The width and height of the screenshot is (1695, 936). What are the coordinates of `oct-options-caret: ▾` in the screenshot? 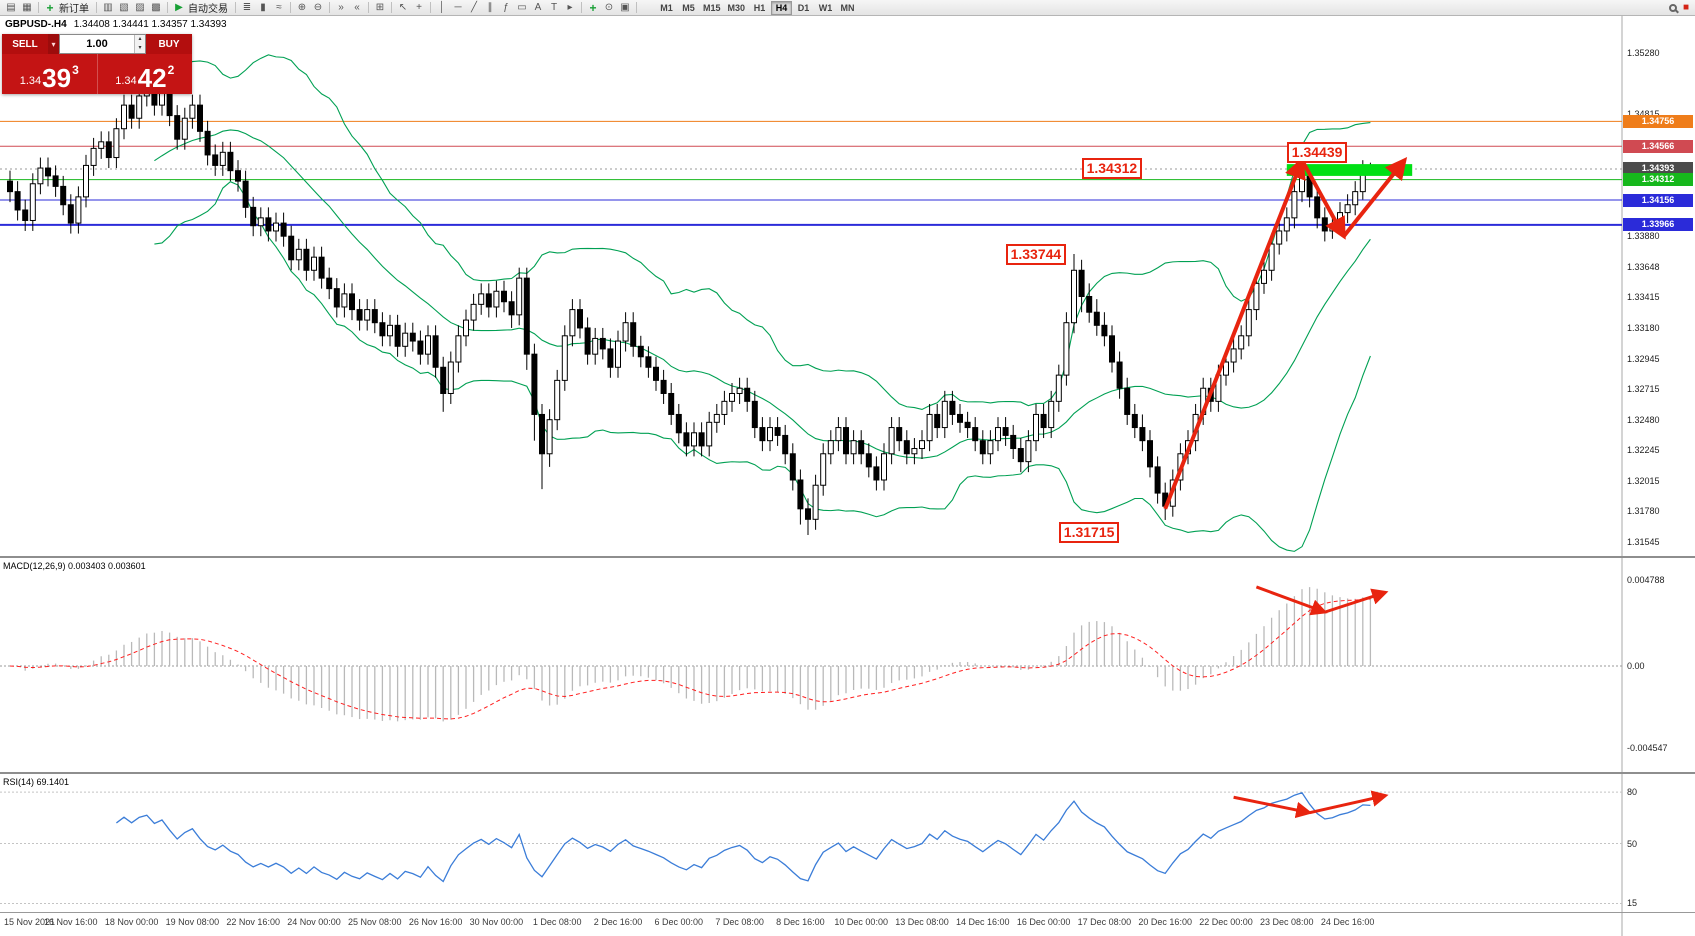 It's located at (53, 44).